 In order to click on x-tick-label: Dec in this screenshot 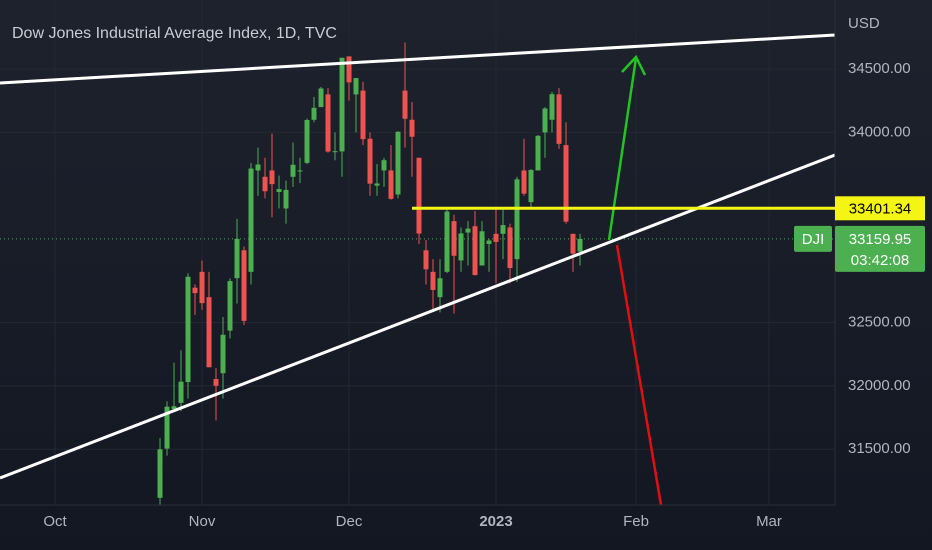, I will do `click(349, 521)`.